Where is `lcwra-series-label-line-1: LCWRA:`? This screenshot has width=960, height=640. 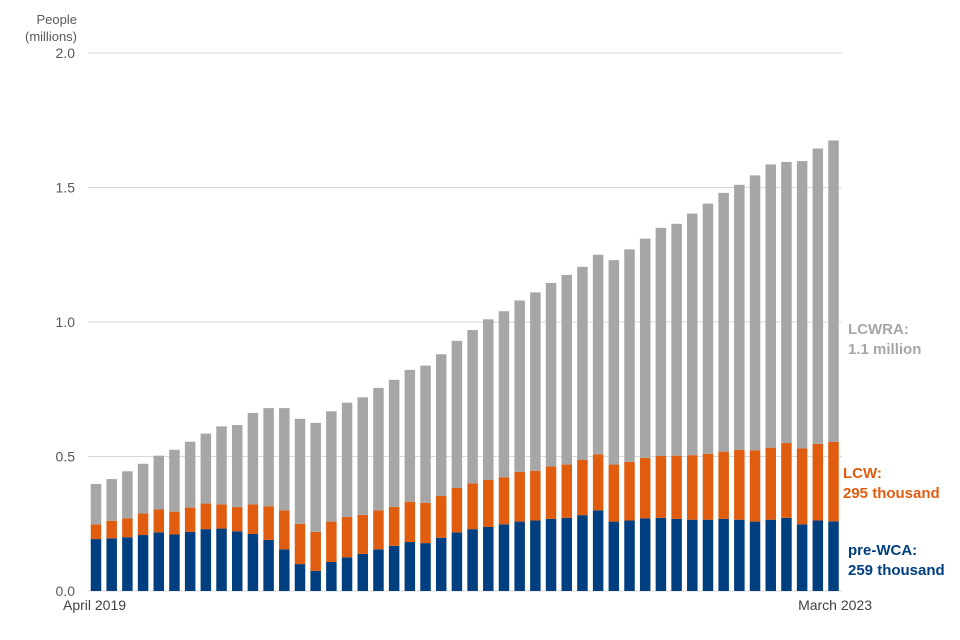
lcwra-series-label-line-1: LCWRA: is located at coordinates (878, 329).